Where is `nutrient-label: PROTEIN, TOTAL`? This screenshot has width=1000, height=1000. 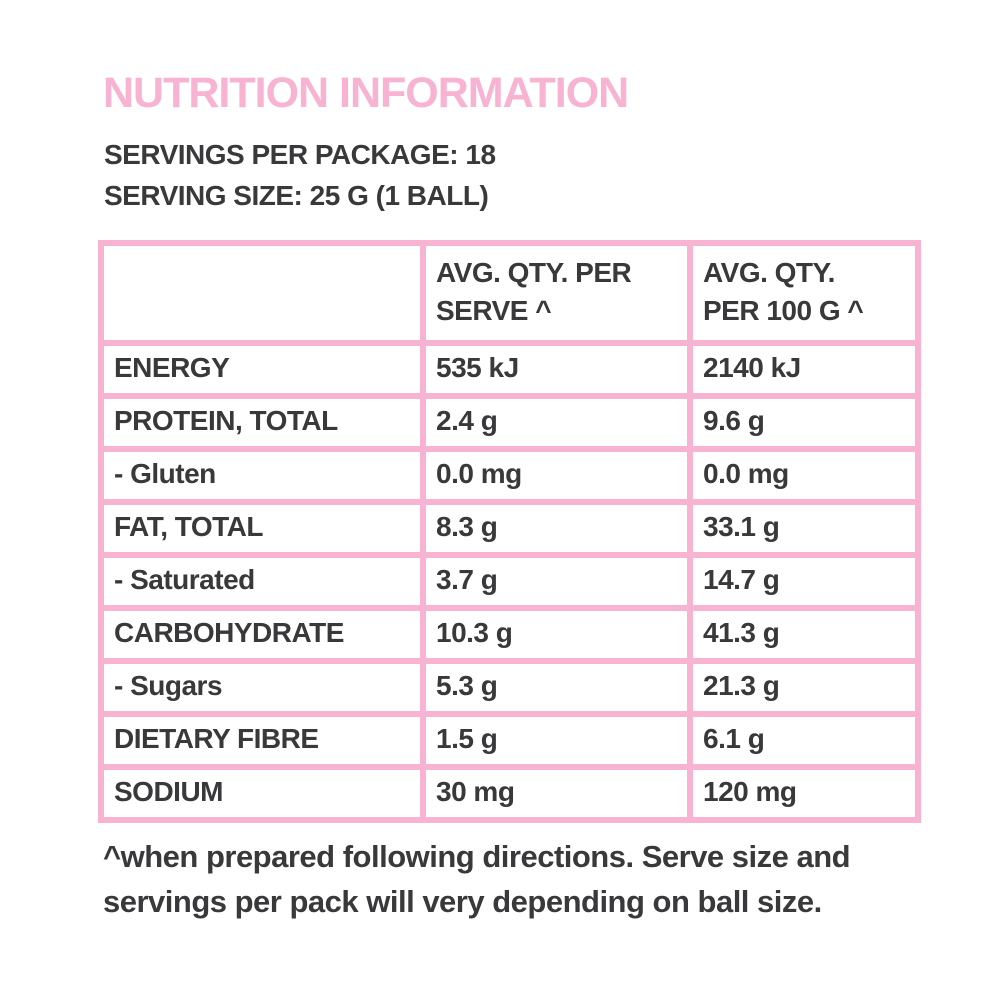
nutrient-label: PROTEIN, TOTAL is located at coordinates (262, 422).